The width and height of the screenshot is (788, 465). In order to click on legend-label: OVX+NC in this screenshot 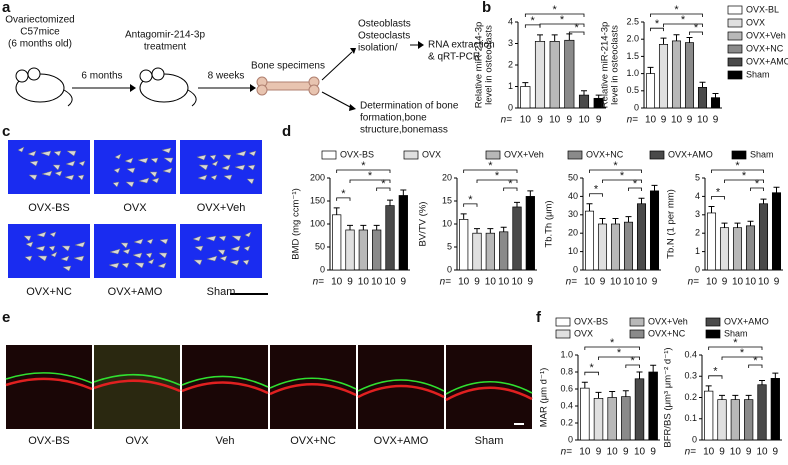, I will do `click(765, 48)`.